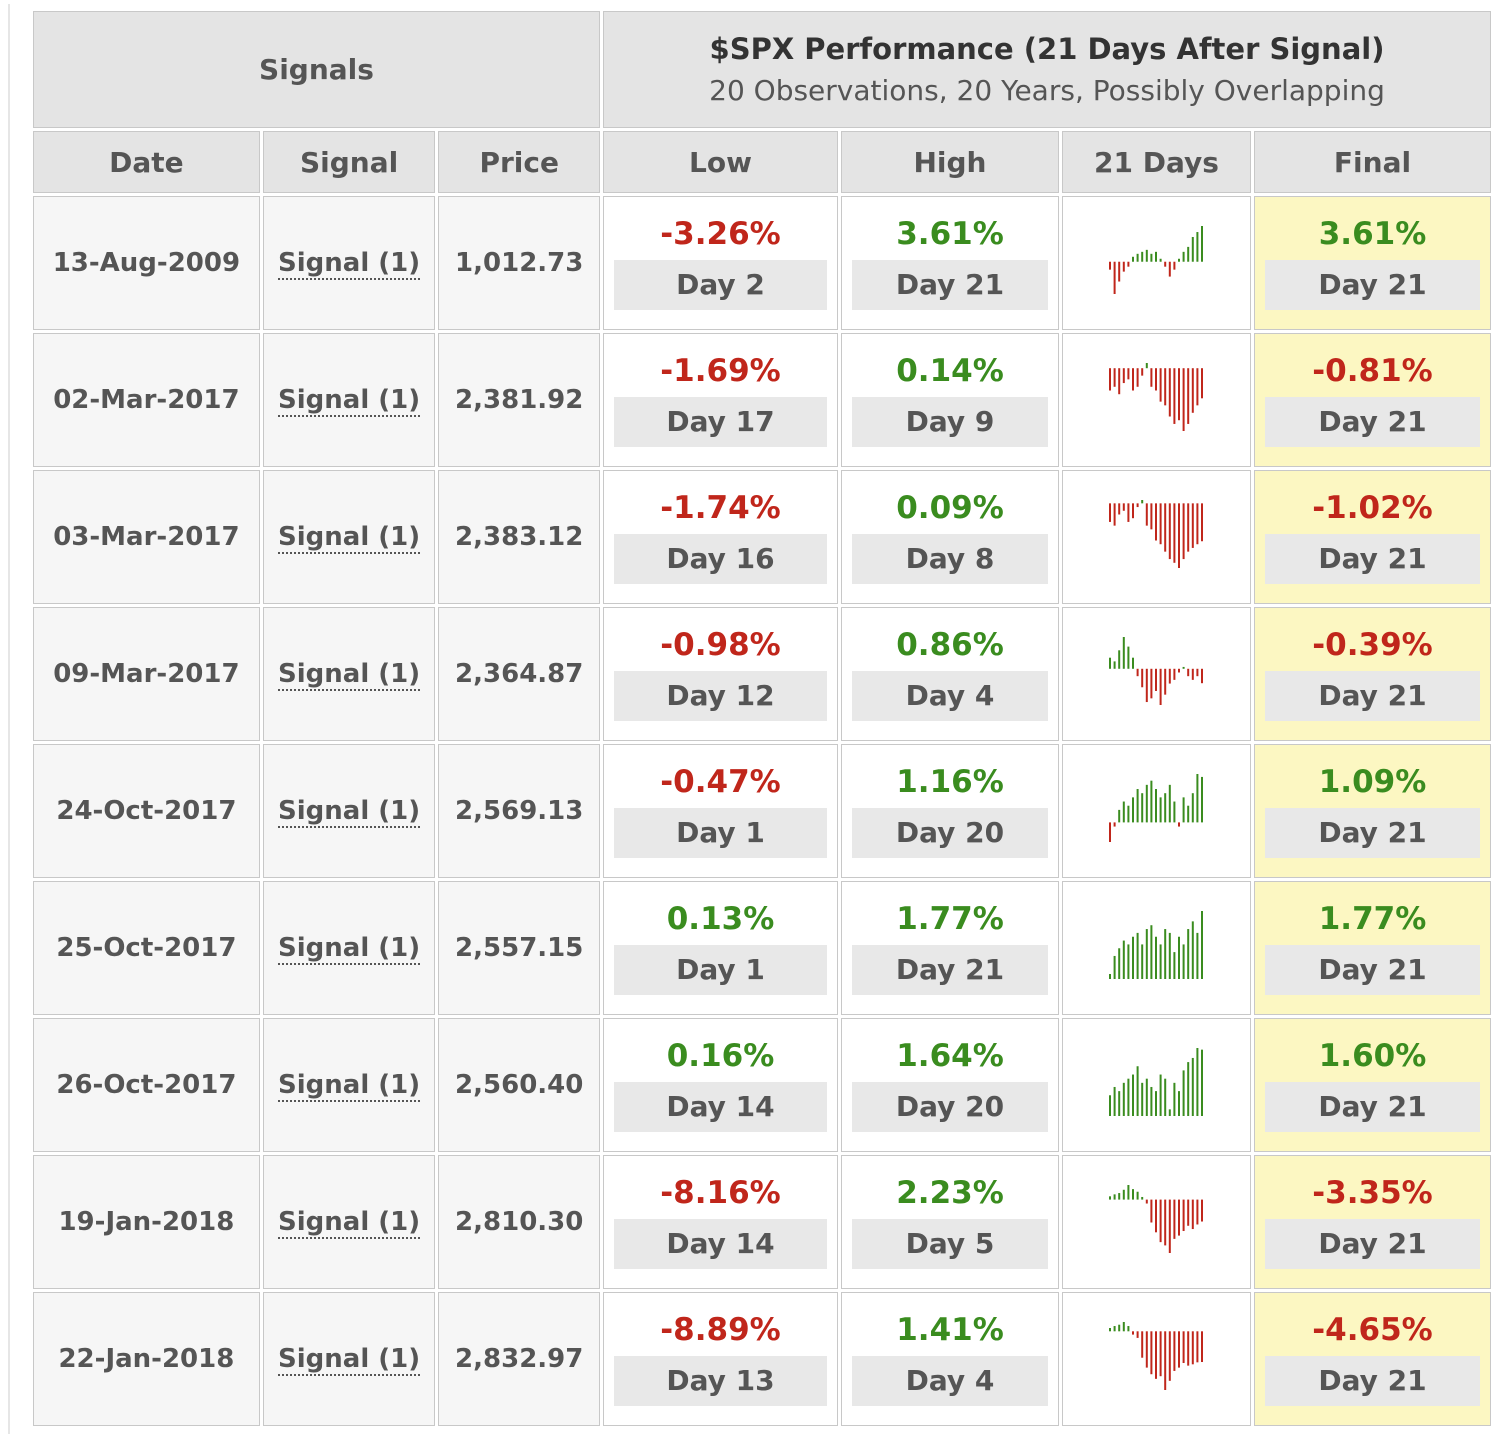  Describe the element at coordinates (146, 162) in the screenshot. I see `column-header: Date` at that location.